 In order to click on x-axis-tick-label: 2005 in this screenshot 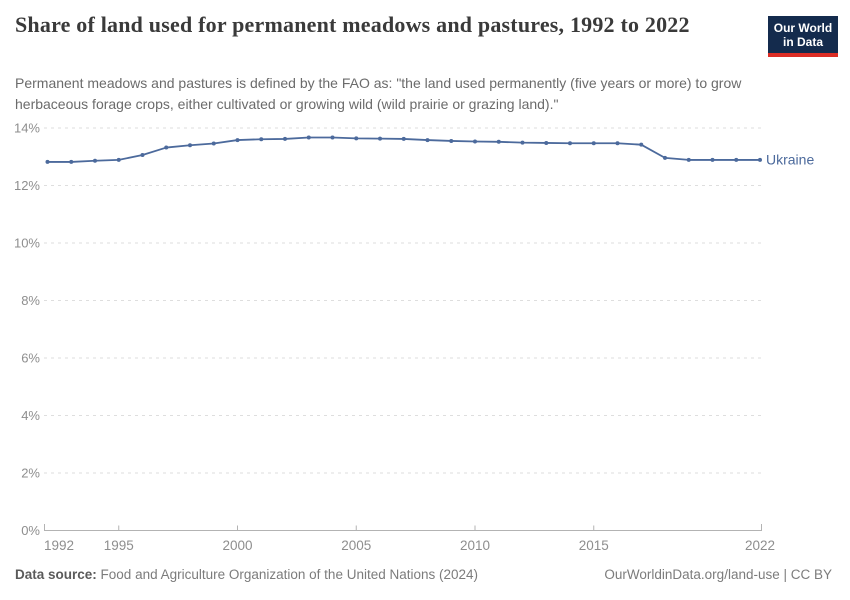, I will do `click(356, 545)`.